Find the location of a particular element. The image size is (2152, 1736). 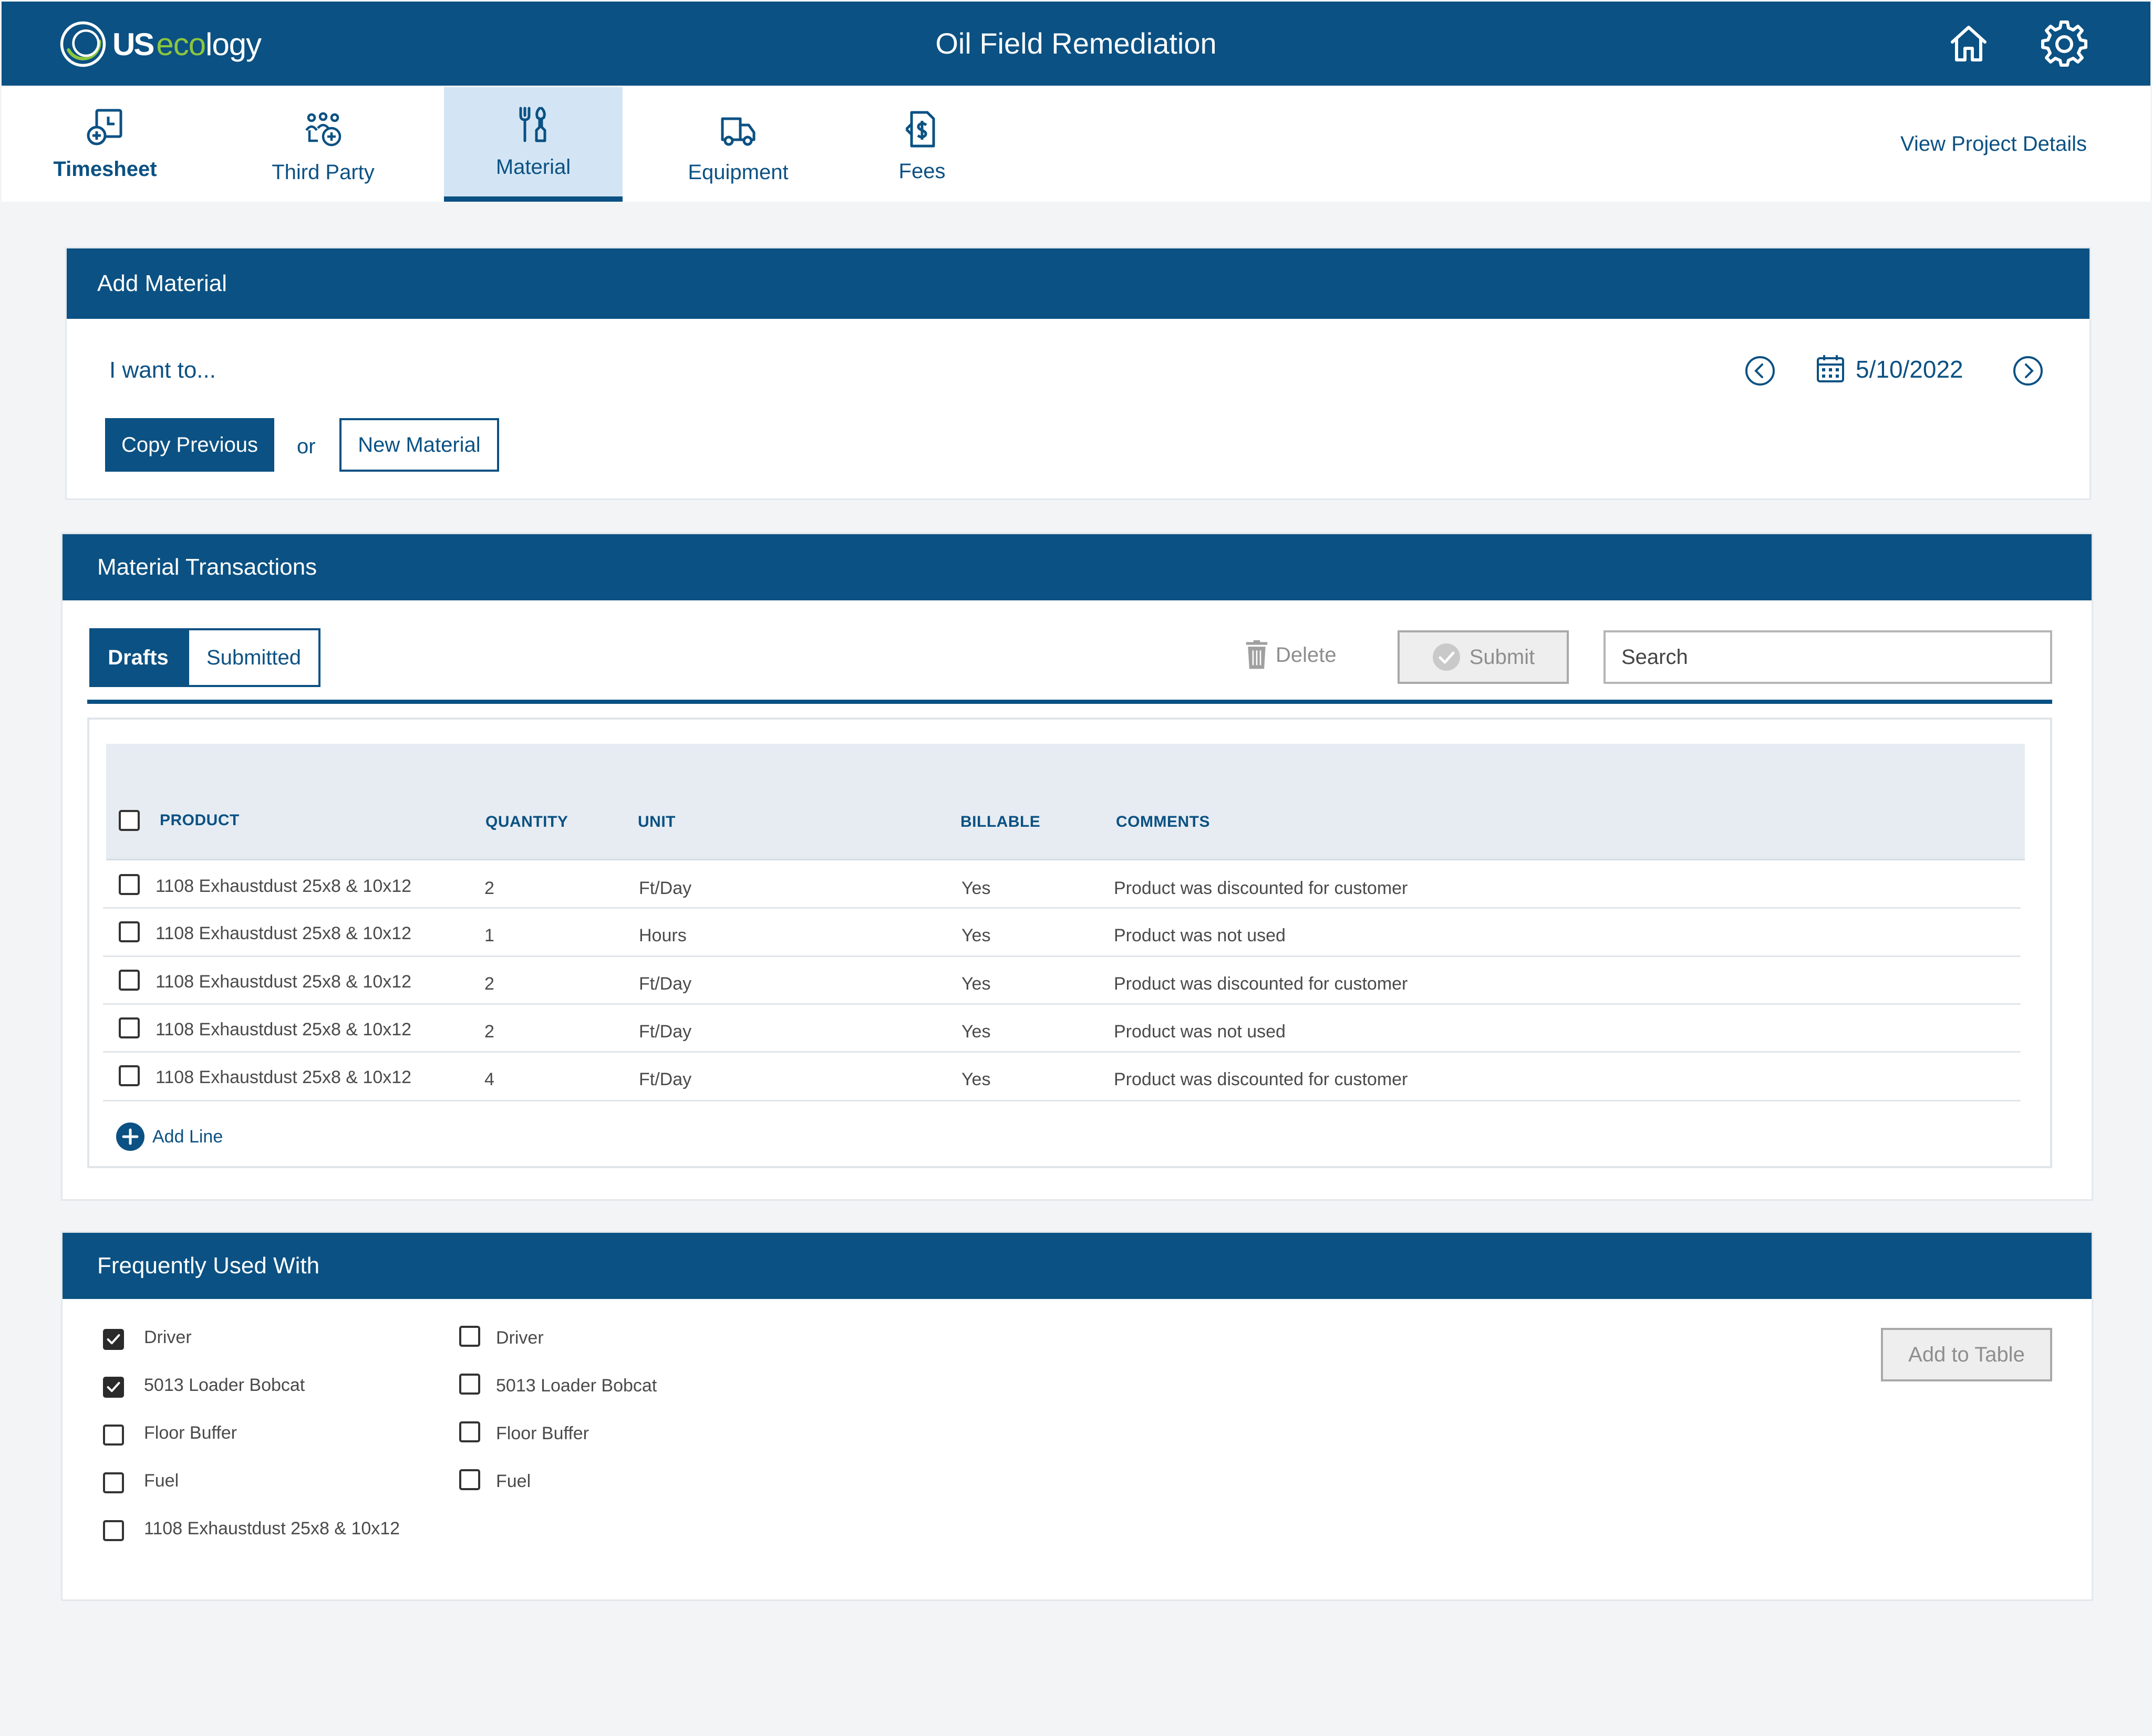

gear-icon is located at coordinates (2064, 44).